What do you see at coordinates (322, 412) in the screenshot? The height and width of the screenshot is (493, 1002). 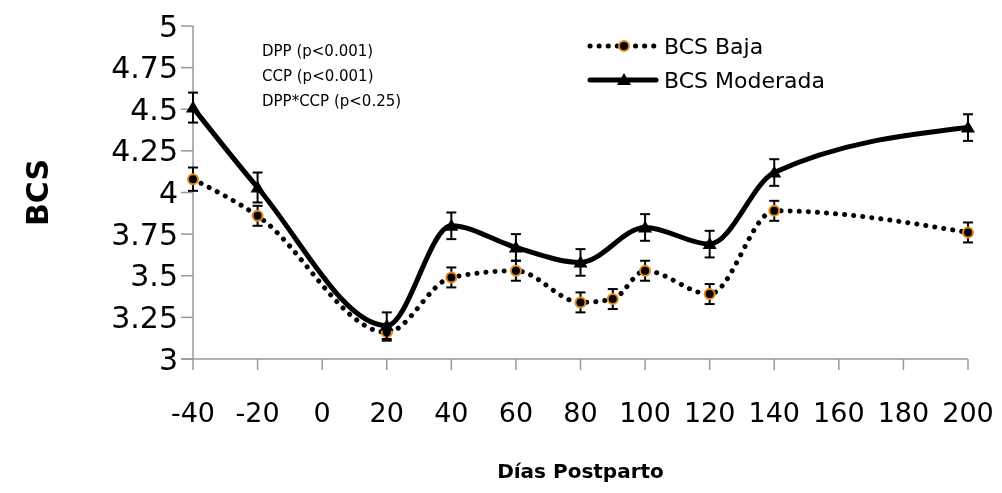 I see `x-tick-label: 0` at bounding box center [322, 412].